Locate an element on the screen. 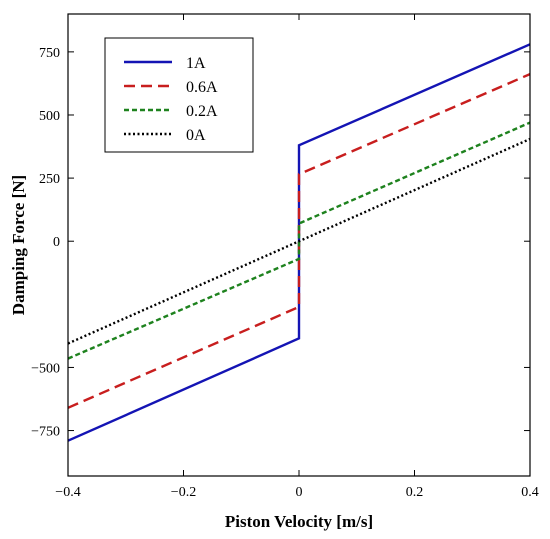 The width and height of the screenshot is (550, 539). y-tick-label: −750 is located at coordinates (45, 432).